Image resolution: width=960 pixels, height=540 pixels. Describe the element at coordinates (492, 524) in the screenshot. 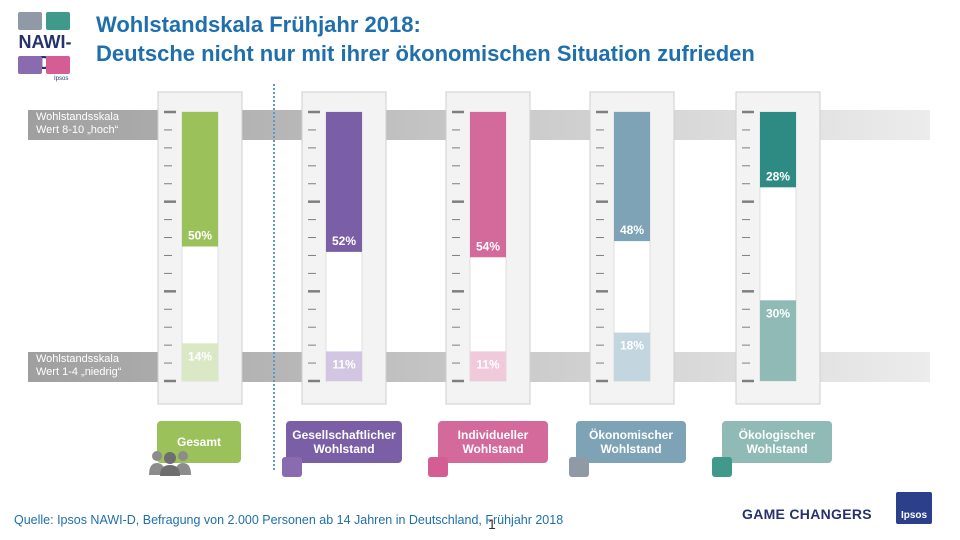

I see `page-number: 1` at that location.